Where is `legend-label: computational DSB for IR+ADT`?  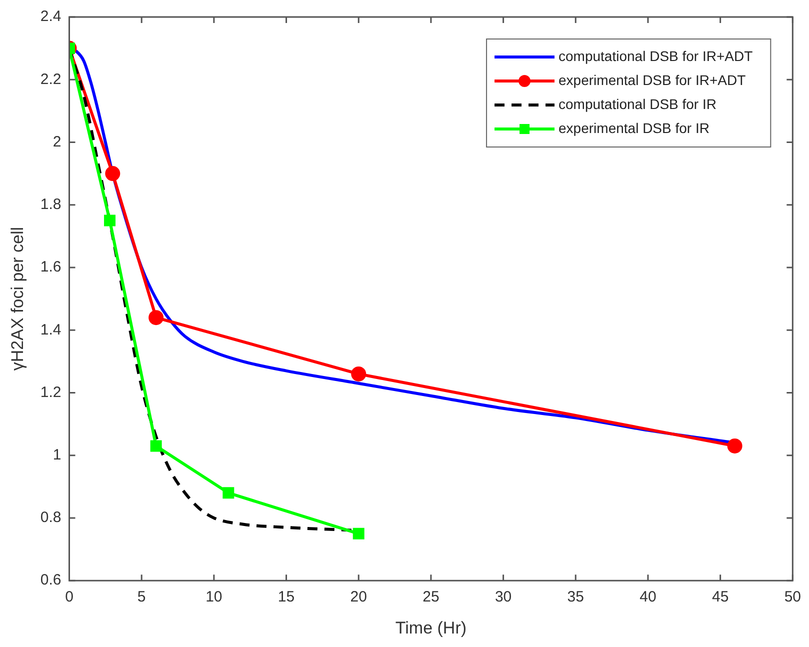
legend-label: computational DSB for IR+ADT is located at coordinates (656, 56).